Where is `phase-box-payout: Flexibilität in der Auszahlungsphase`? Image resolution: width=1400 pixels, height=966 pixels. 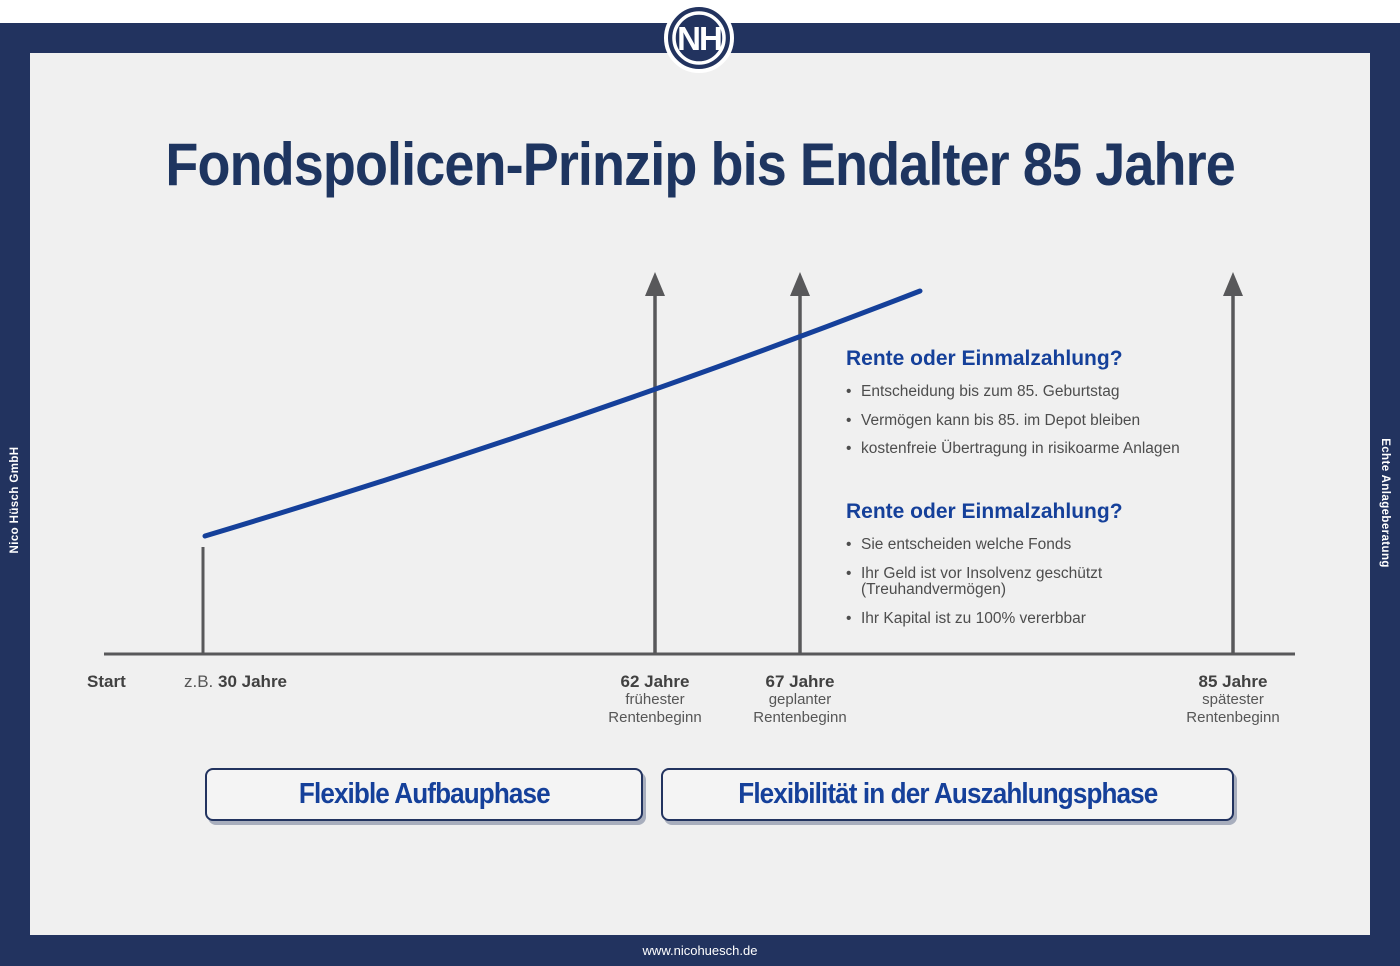 phase-box-payout: Flexibilität in der Auszahlungsphase is located at coordinates (947, 794).